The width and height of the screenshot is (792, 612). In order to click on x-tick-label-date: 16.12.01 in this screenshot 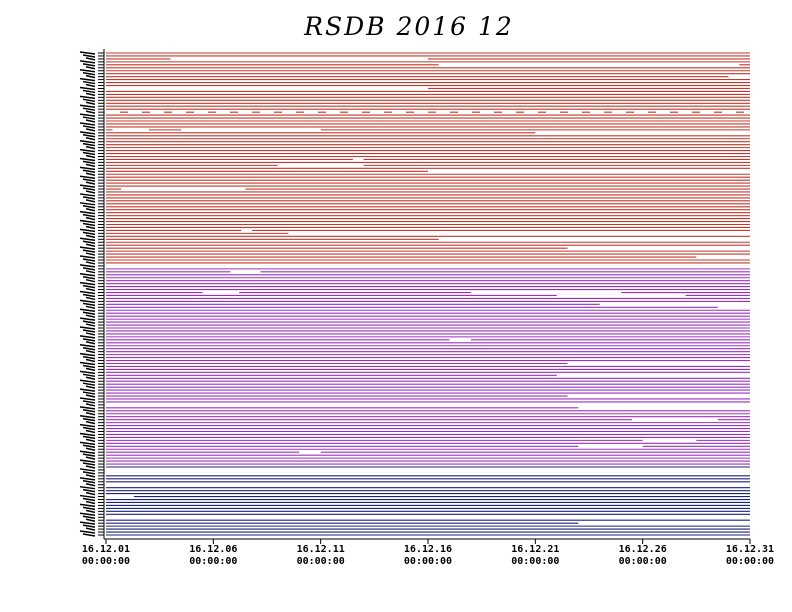, I will do `click(106, 549)`.